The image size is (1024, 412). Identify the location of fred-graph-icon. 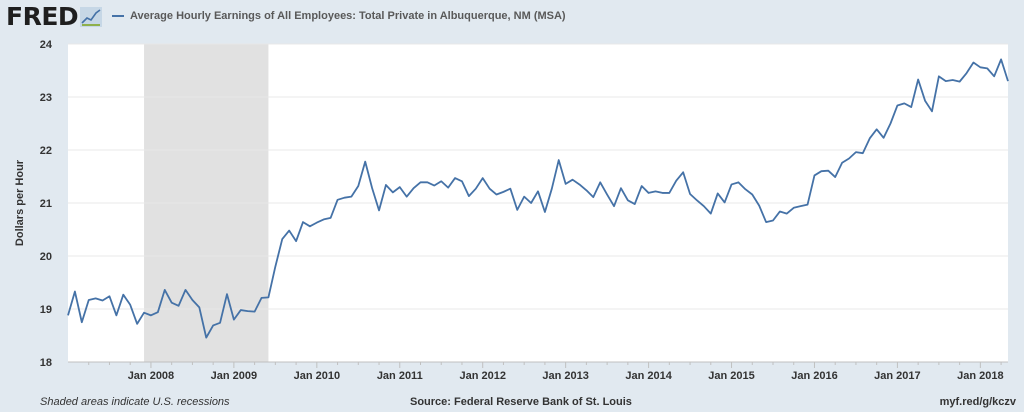
(91, 17).